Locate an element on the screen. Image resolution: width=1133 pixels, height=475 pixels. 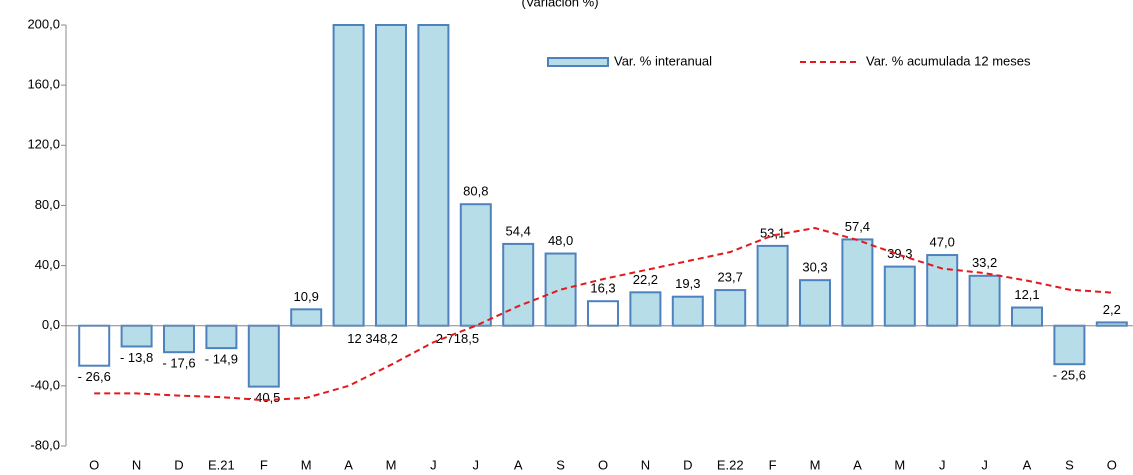
data-label: - 26,6 is located at coordinates (94, 376).